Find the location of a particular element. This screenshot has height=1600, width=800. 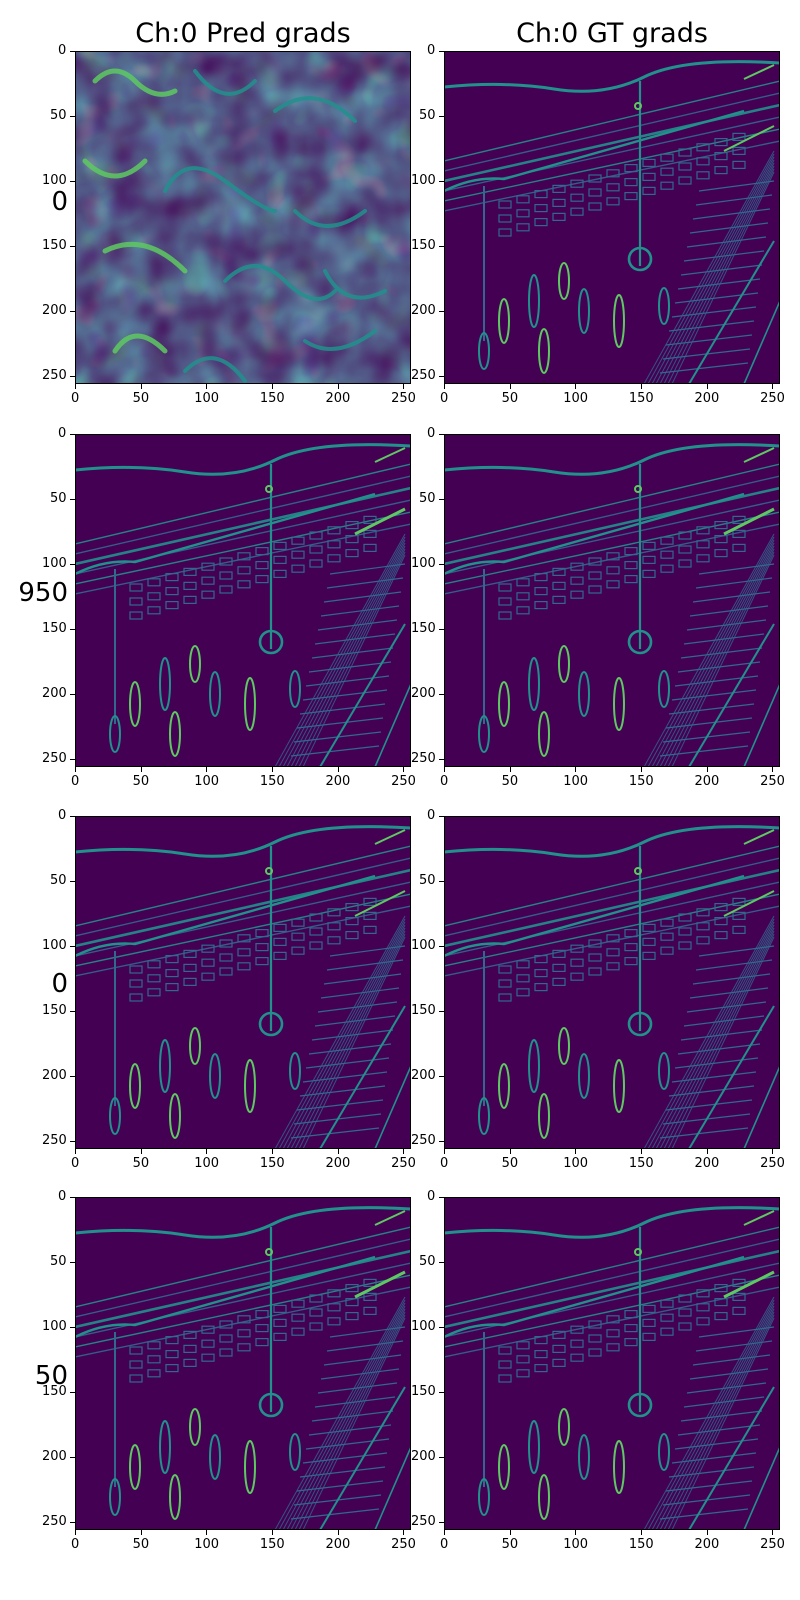

row-label-1: 0 is located at coordinates (59, 202).